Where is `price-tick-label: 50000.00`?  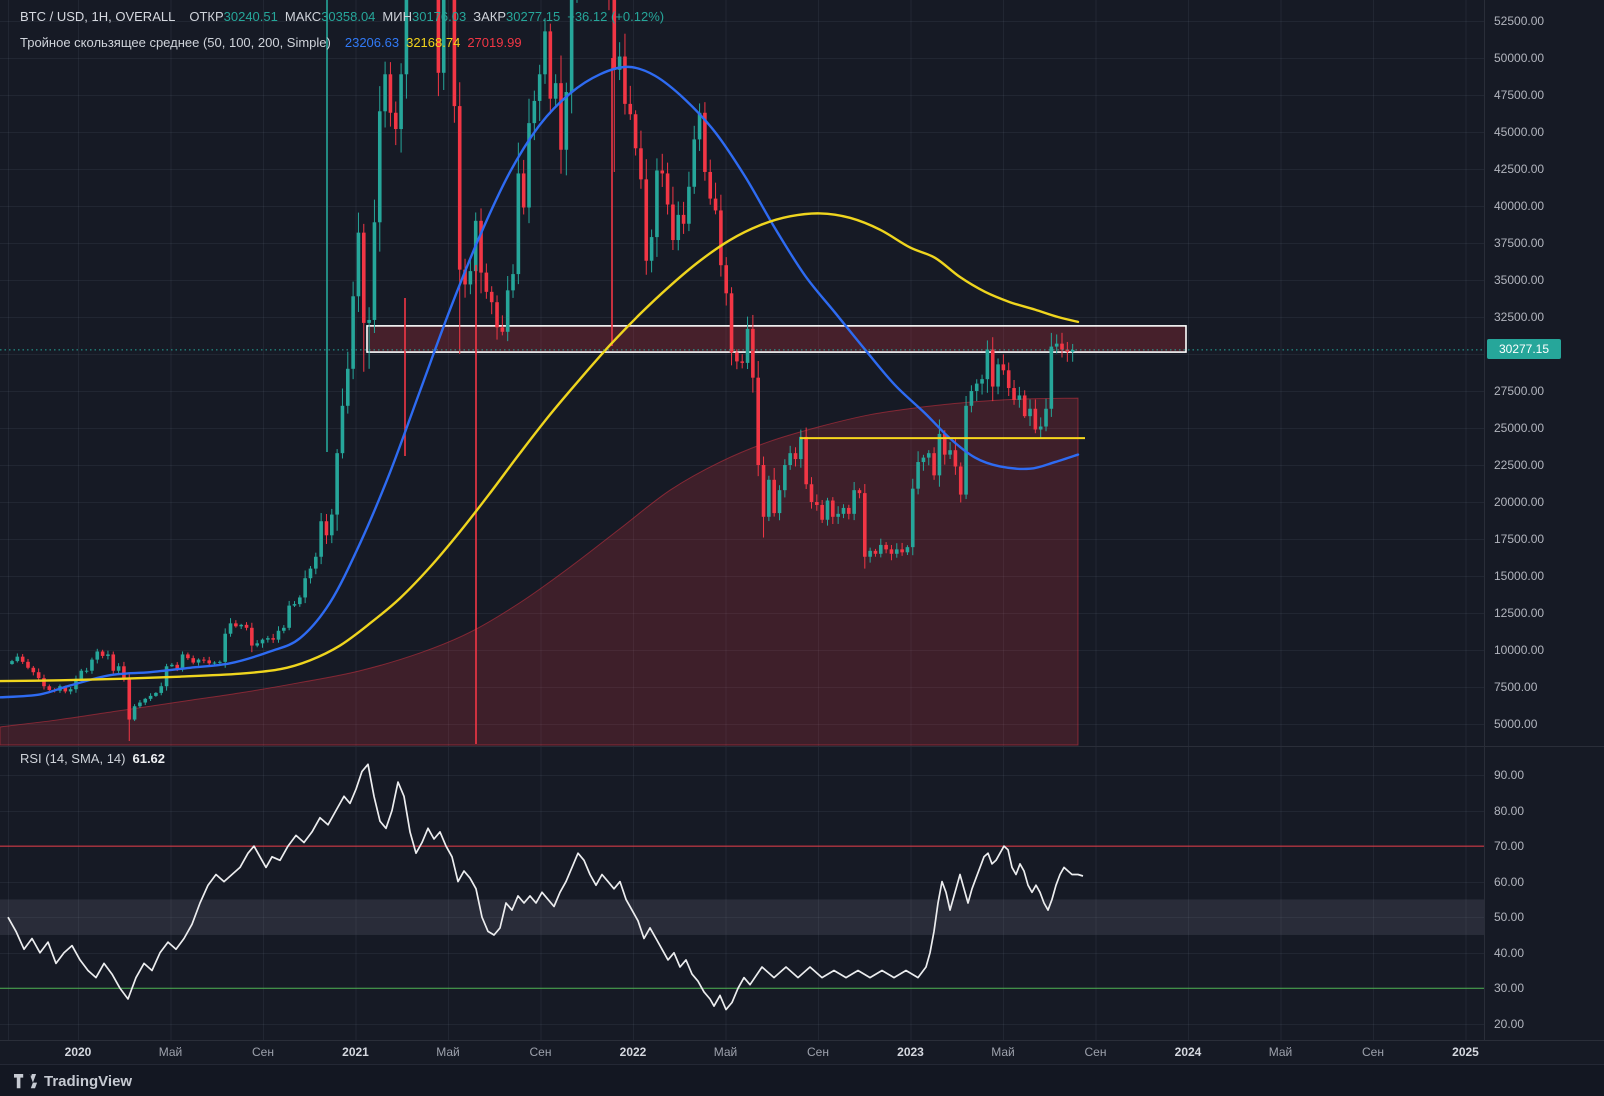 price-tick-label: 50000.00 is located at coordinates (1519, 58).